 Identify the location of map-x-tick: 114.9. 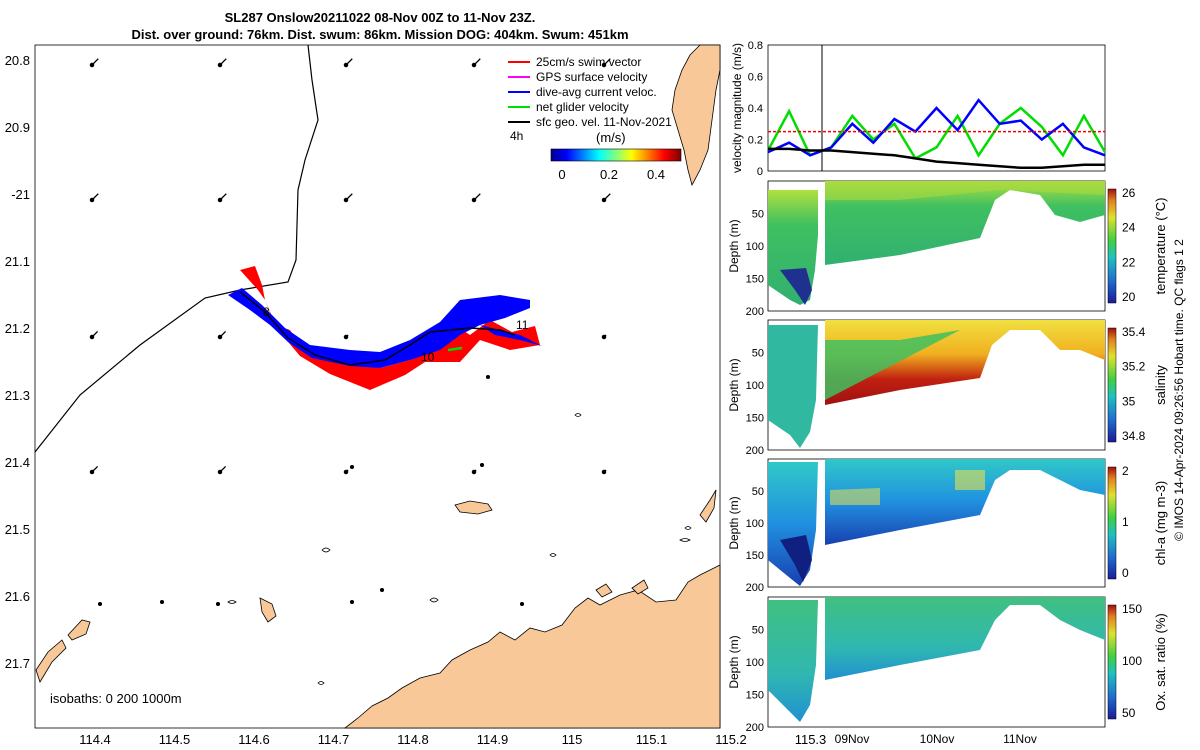
(493, 739).